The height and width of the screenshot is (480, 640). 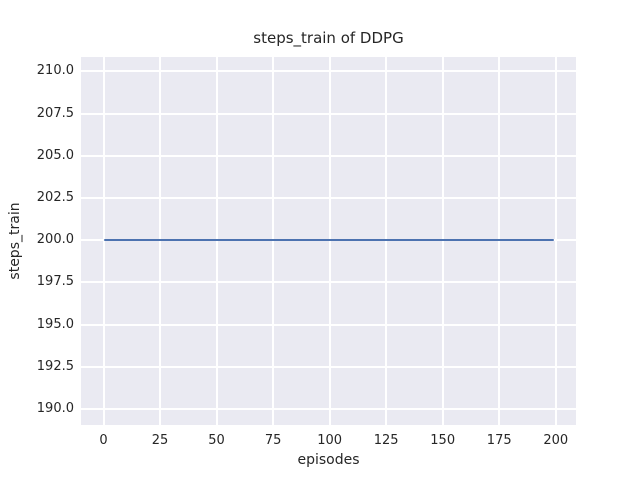 I want to click on x-tick-label: 0, so click(x=103, y=440).